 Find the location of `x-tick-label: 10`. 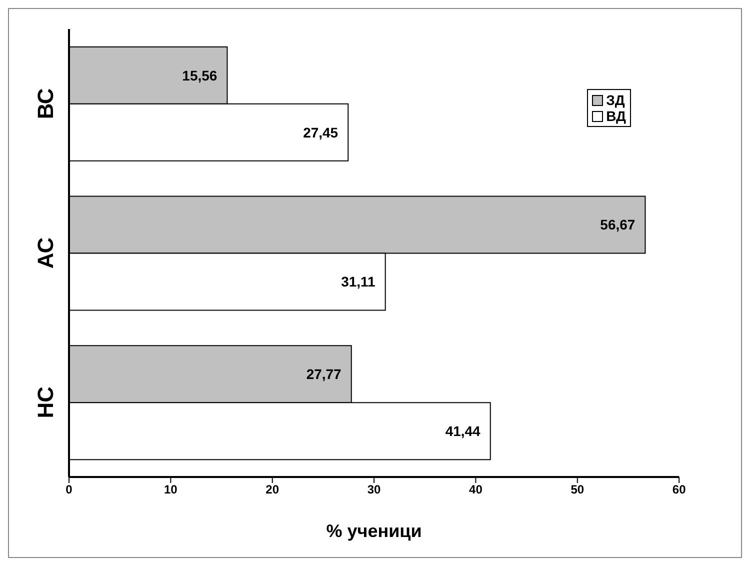

x-tick-label: 10 is located at coordinates (171, 489).